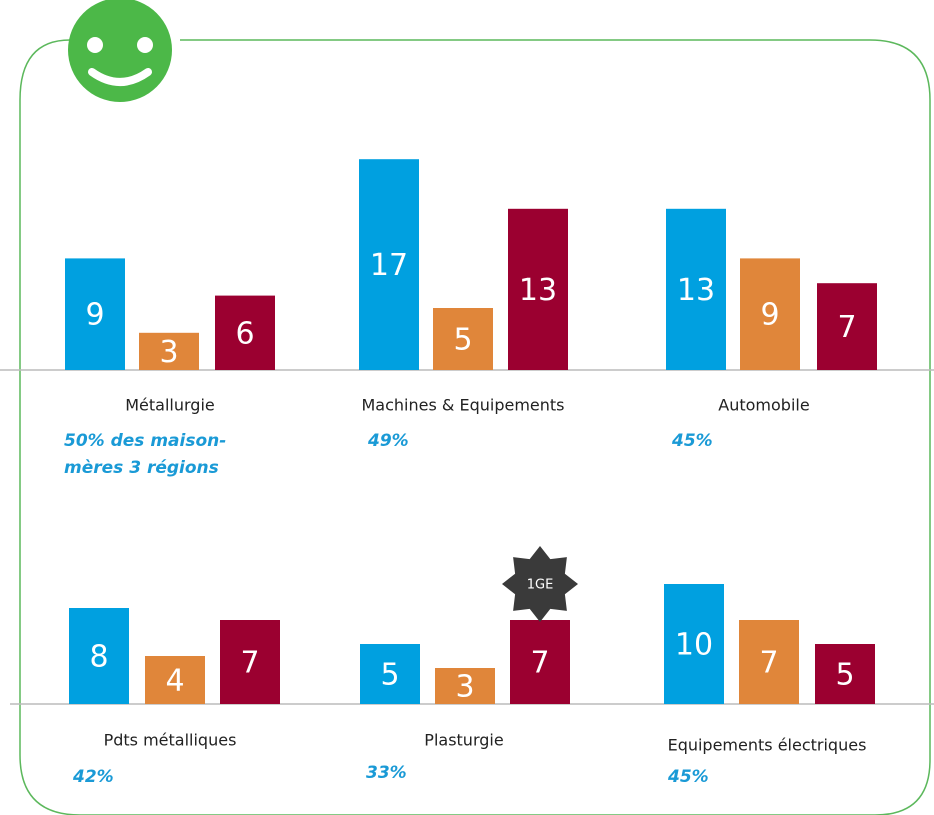  I want to click on share-label: 49%, so click(388, 441).